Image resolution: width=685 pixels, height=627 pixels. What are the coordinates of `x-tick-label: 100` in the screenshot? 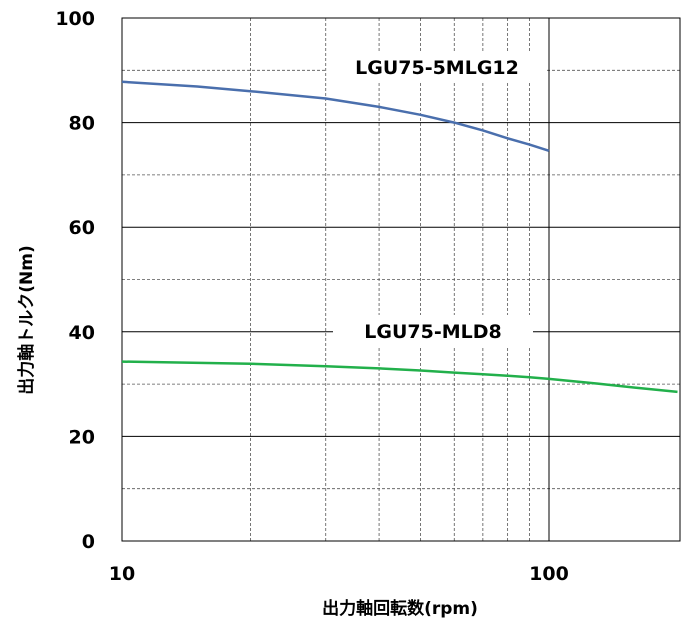 It's located at (549, 574).